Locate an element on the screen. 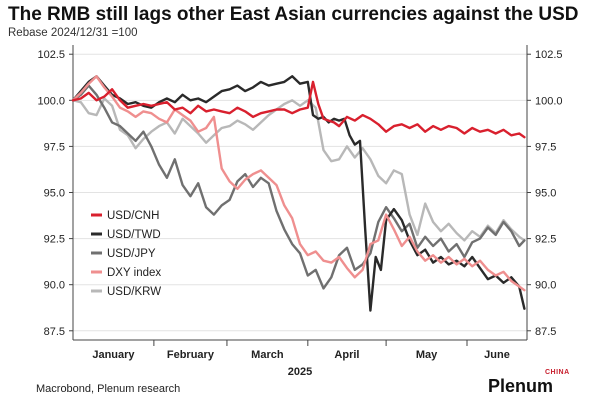 The image size is (600, 403). chart-subtitle: Rebase 2024/12/31 =100 is located at coordinates (73, 33).